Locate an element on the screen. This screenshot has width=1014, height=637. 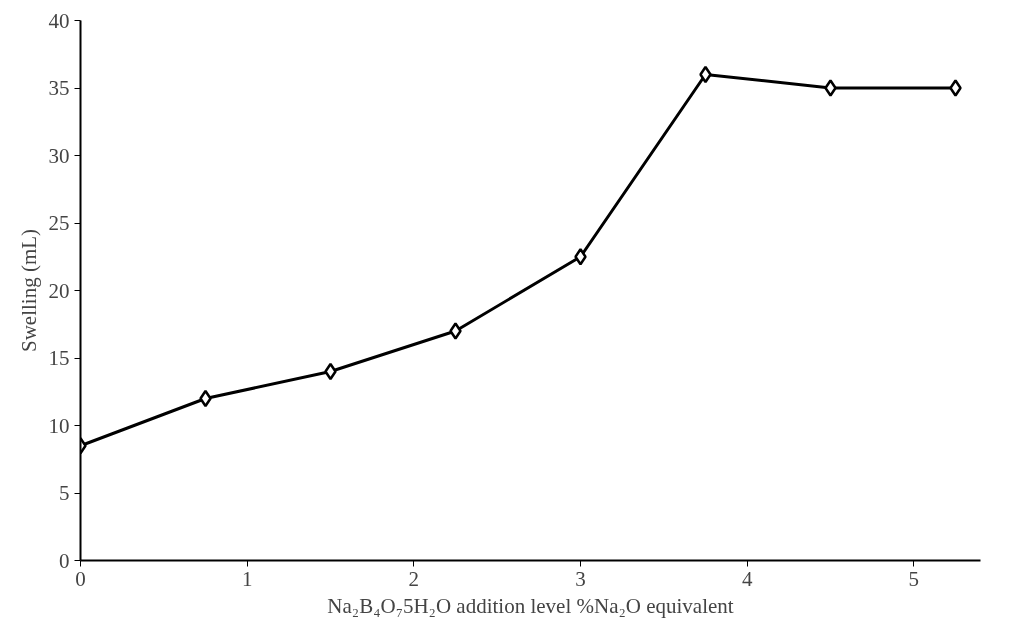
y-tick-label: 10 is located at coordinates (59, 425).